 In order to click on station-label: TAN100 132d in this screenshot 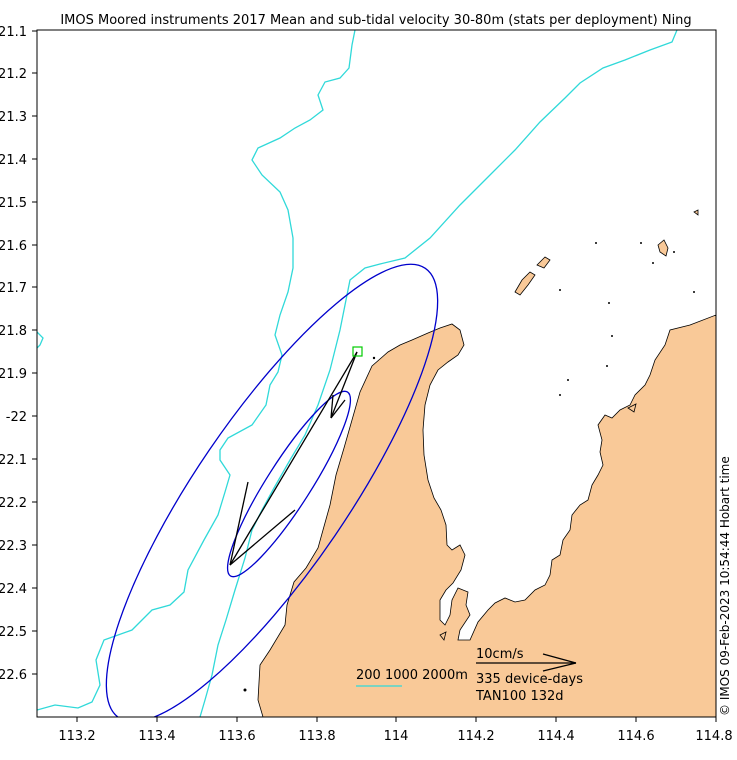, I will do `click(519, 696)`.